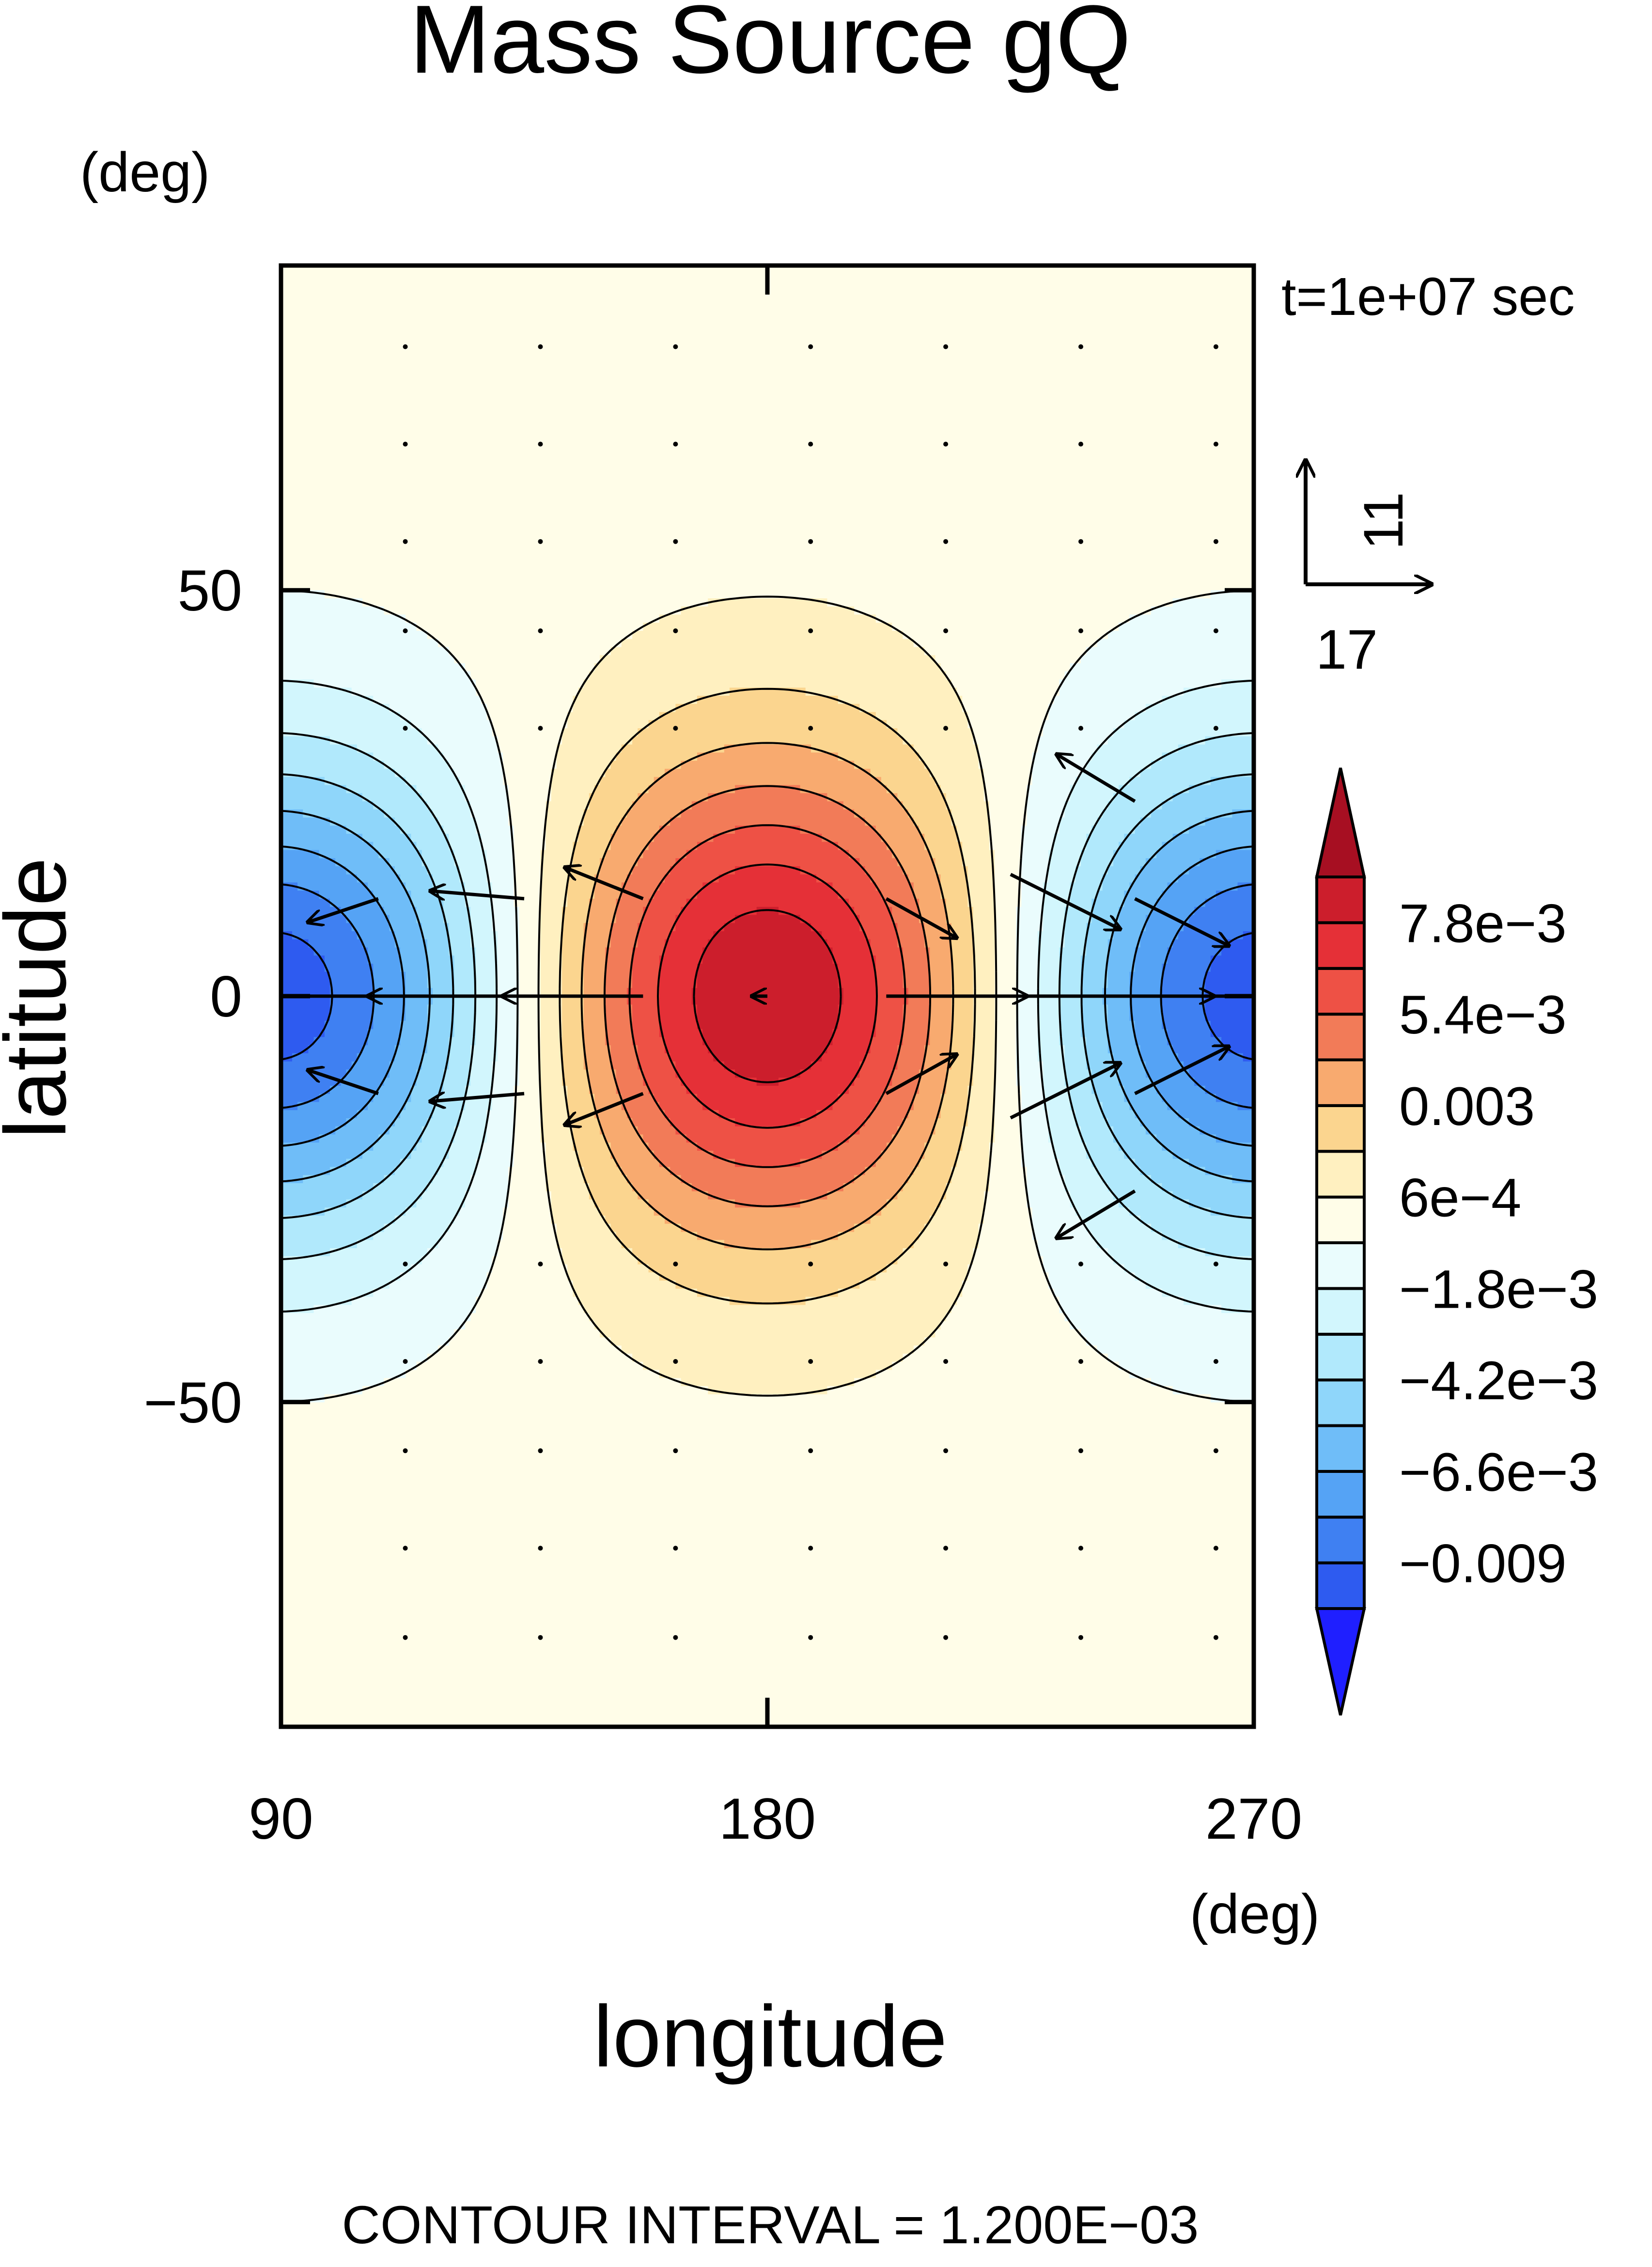 This screenshot has height=2267, width=1652. Describe the element at coordinates (1347, 650) in the screenshot. I see `reference-vector-u-label: 17` at that location.